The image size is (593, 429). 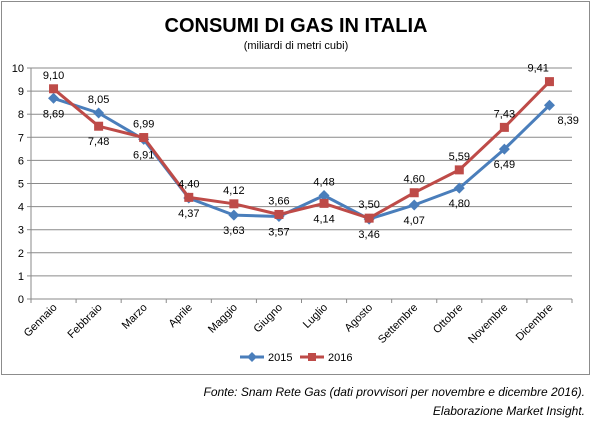 I want to click on data-label-2015: 4,07, so click(x=413, y=221).